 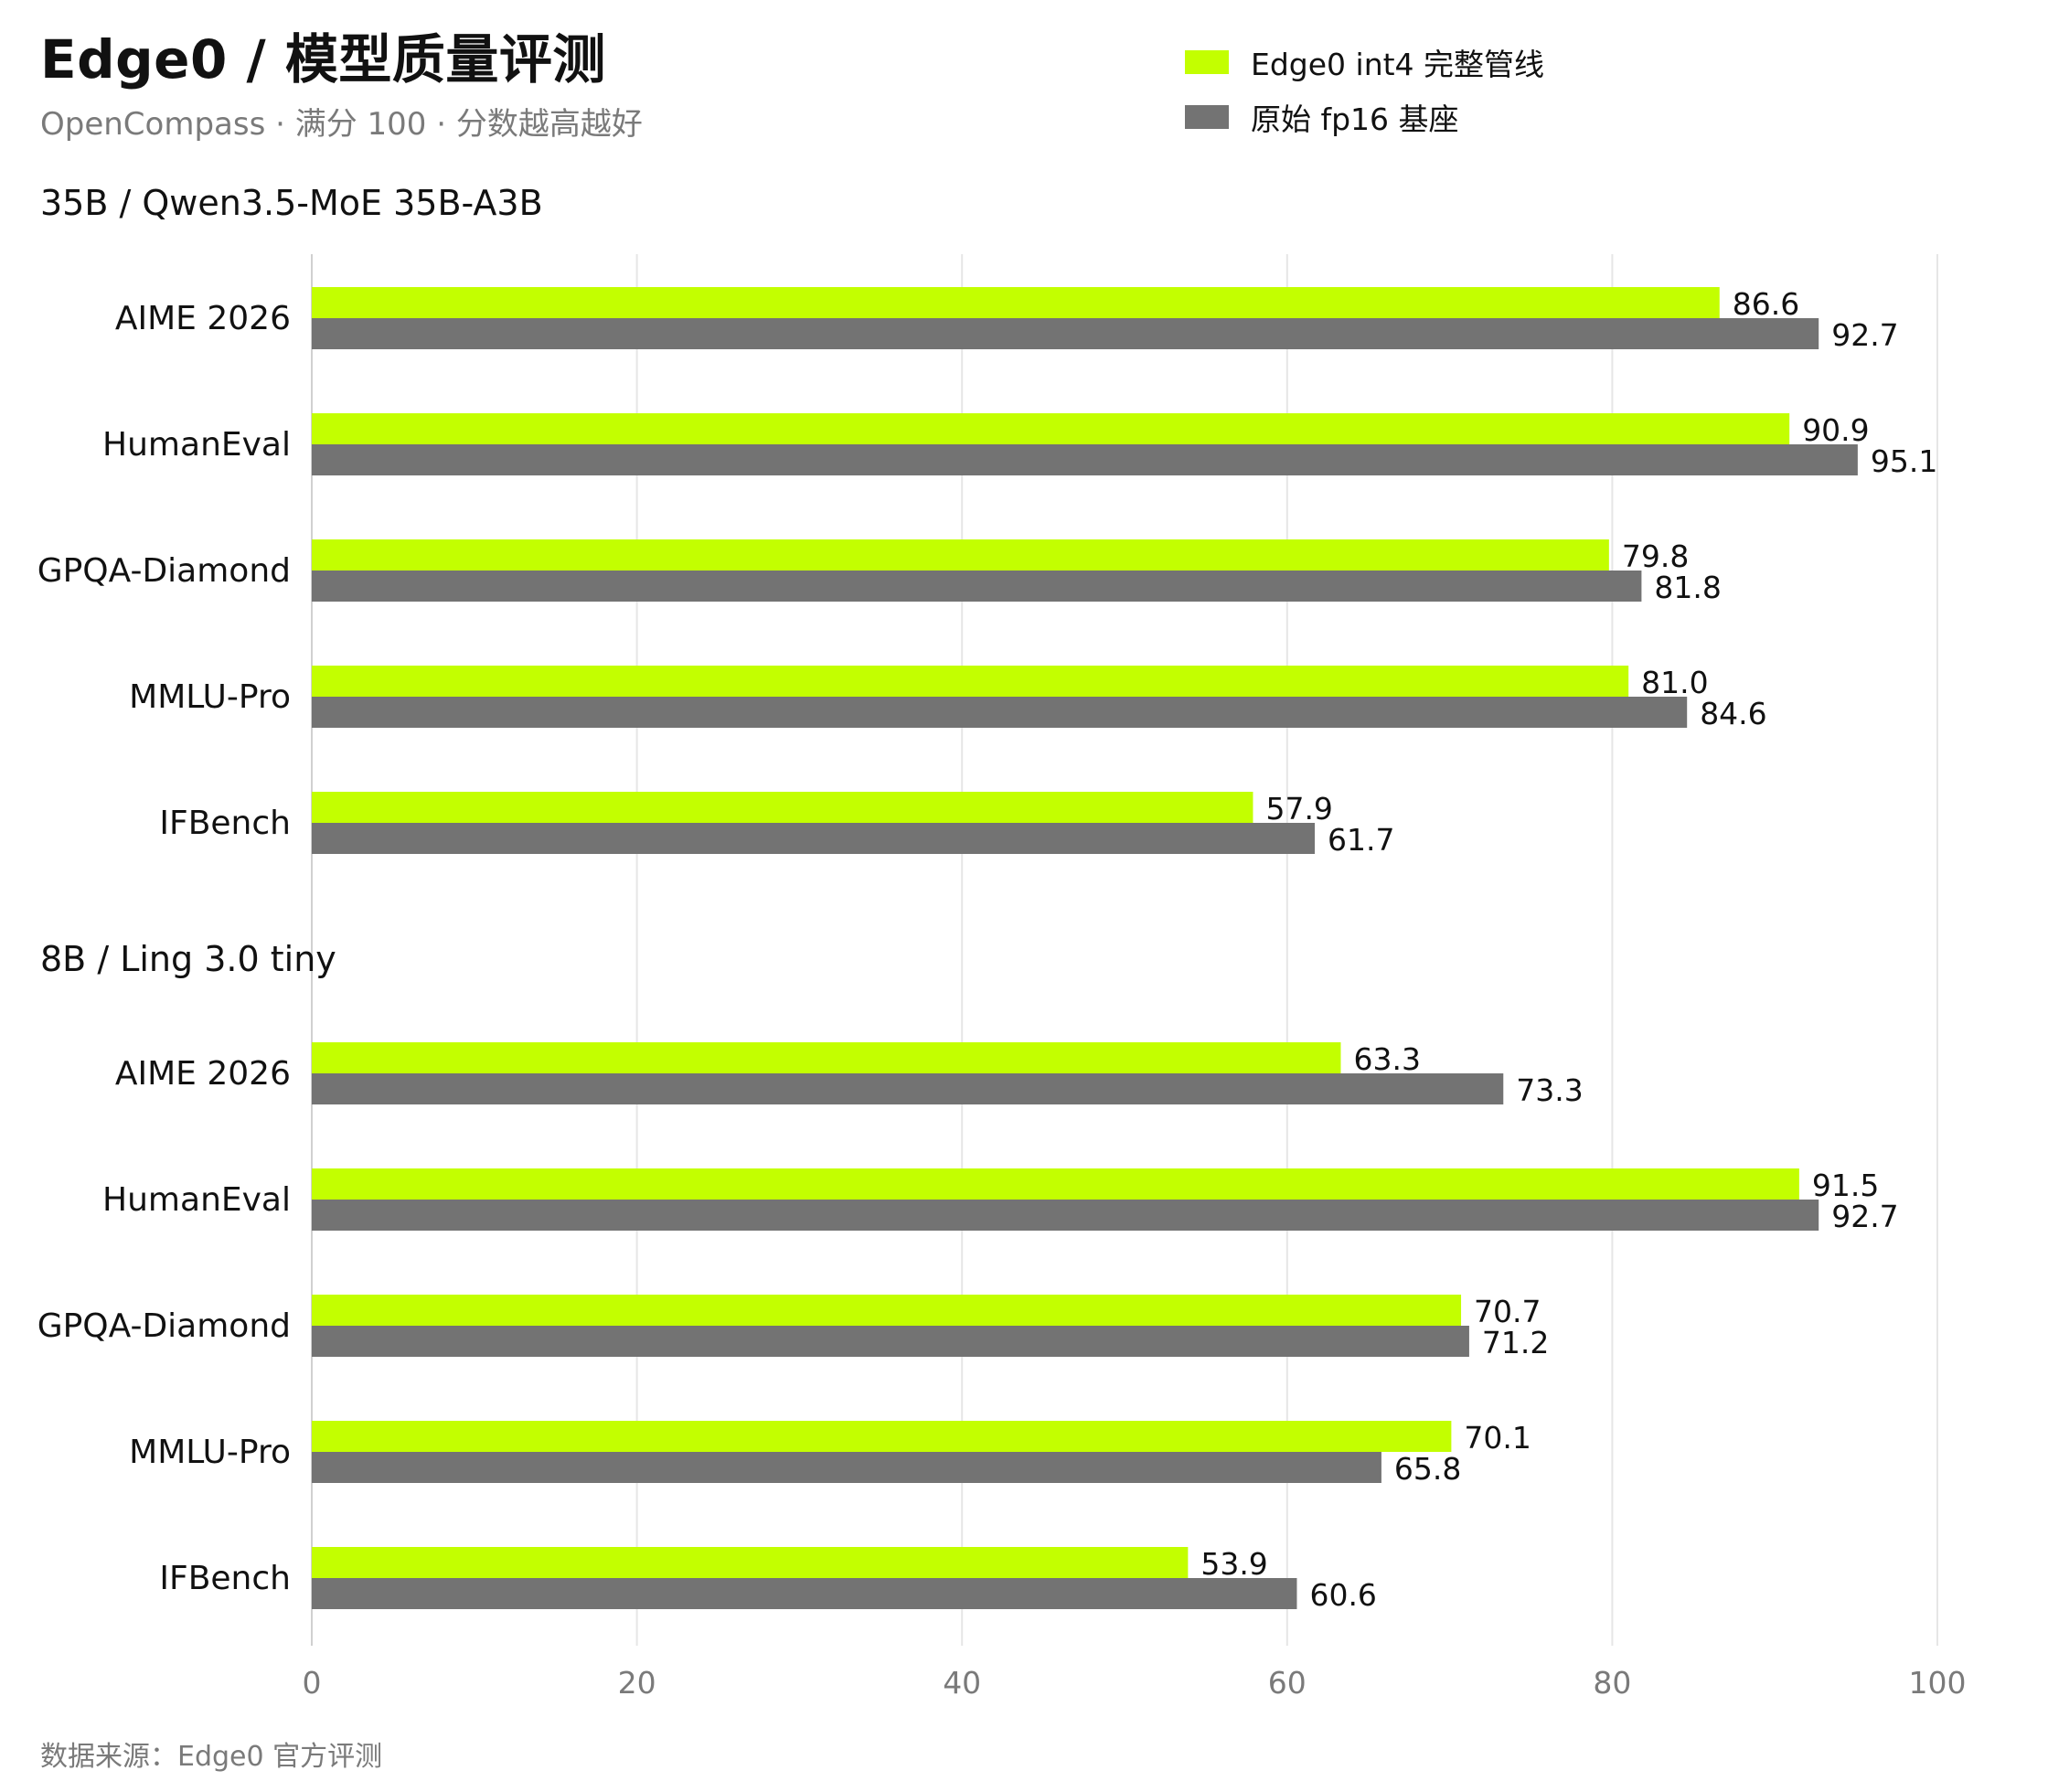 I want to click on data-label: 63.3, so click(x=1386, y=1059).